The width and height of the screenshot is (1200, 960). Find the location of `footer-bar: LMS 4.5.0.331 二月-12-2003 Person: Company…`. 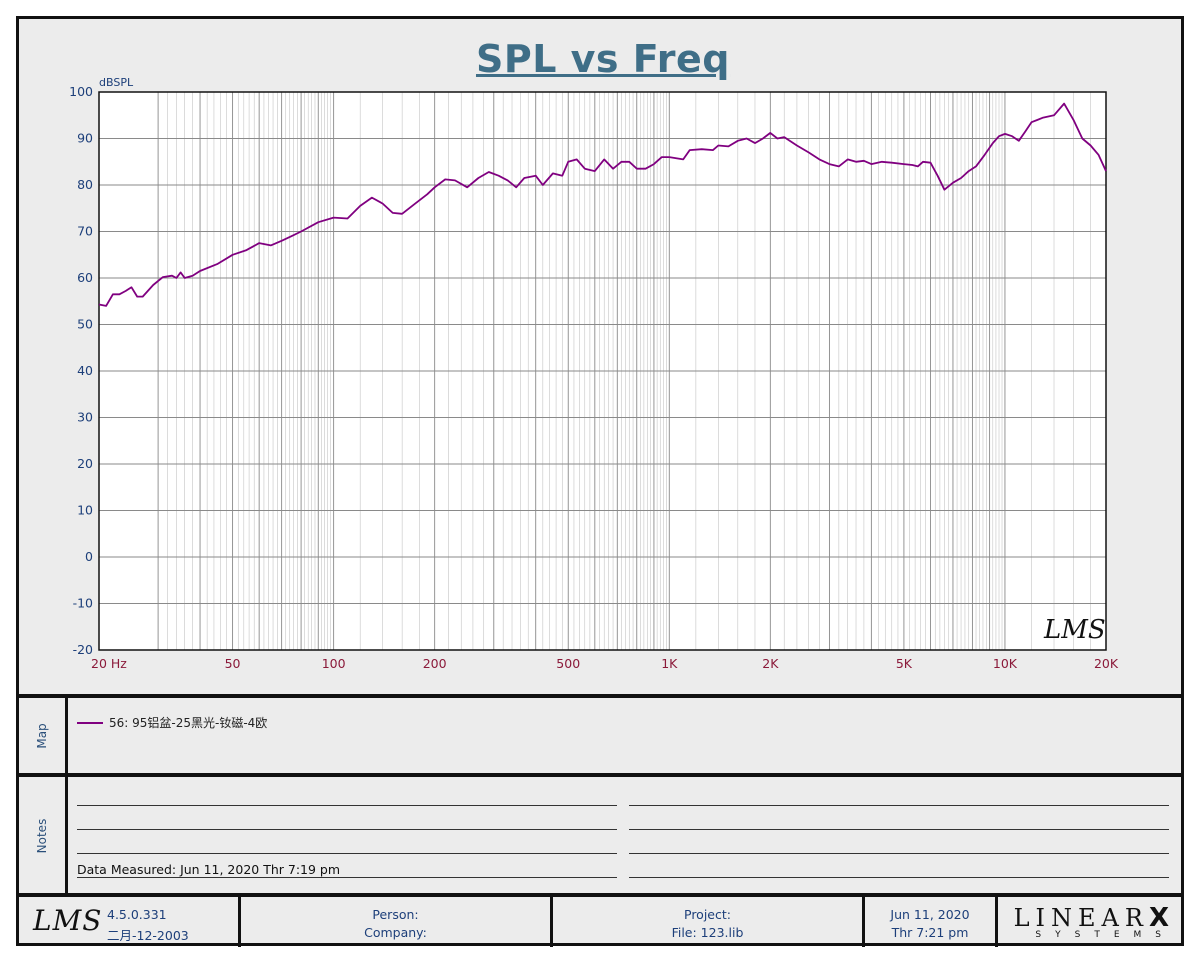

footer-bar: LMS 4.5.0.331 二月-12-2003 Person: Company… is located at coordinates (600, 920).